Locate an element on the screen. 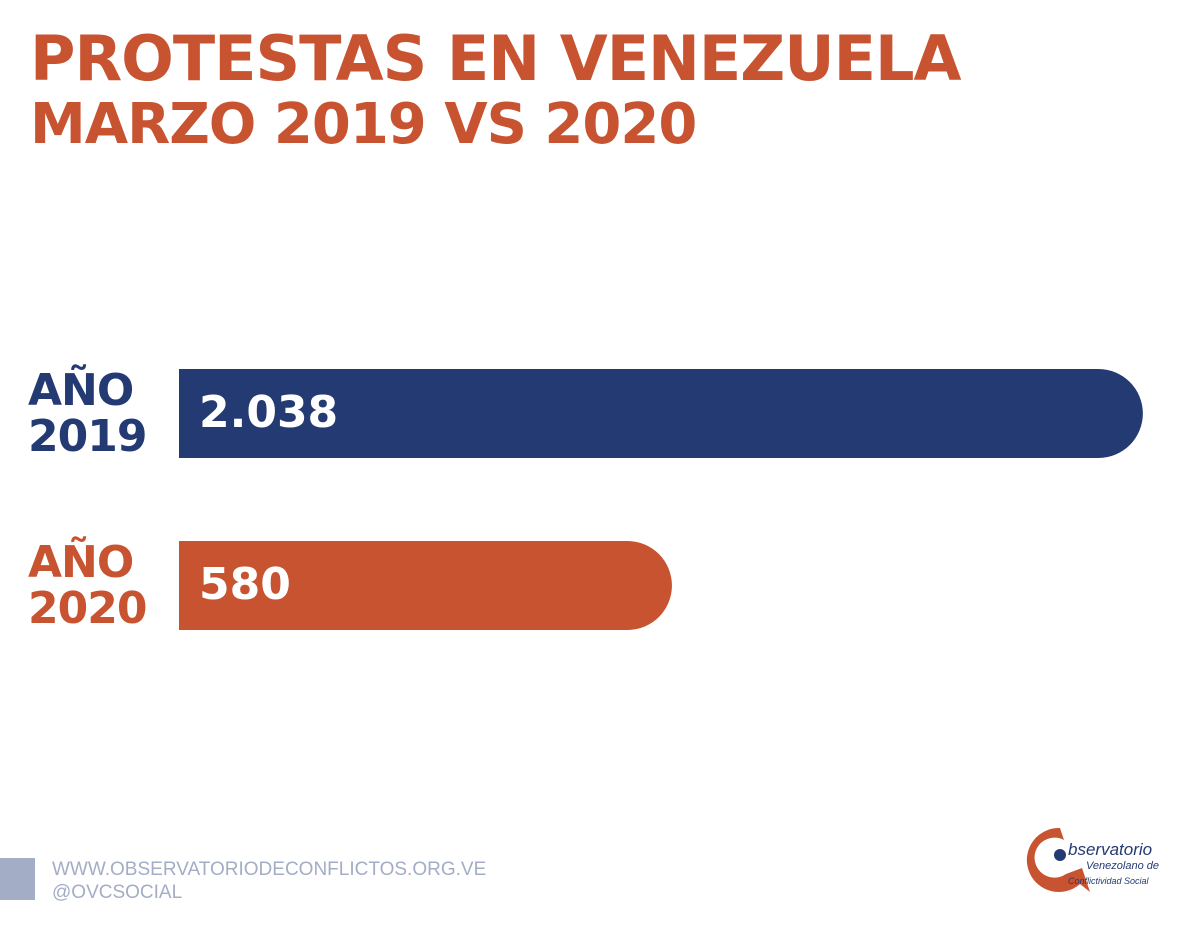 This screenshot has height=927, width=1200. footer-website: WWW.OBSERVATORIODECONFLICTOS.ORG.VE is located at coordinates (269, 869).